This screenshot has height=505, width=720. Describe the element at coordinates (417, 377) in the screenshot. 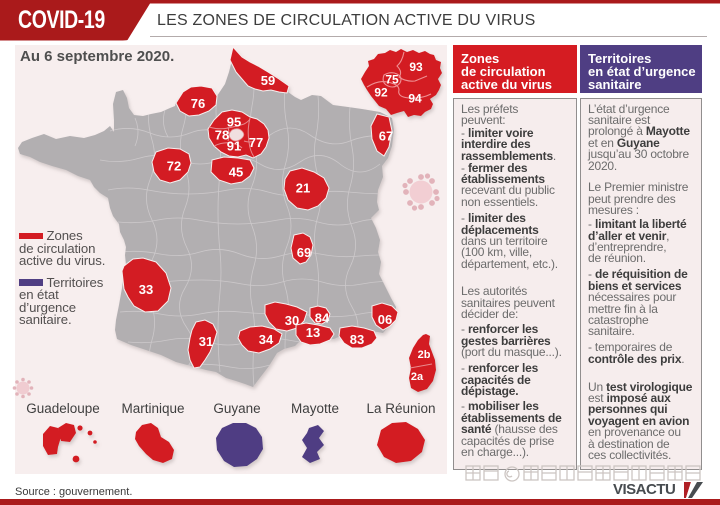

I see `svg-text: 2a` at that location.